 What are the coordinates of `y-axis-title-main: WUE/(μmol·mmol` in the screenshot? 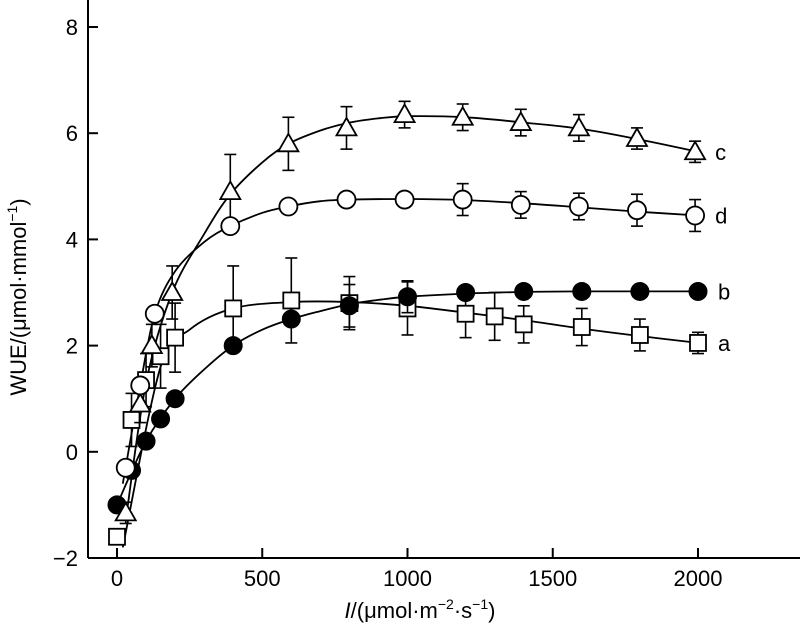 It's located at (18, 309).